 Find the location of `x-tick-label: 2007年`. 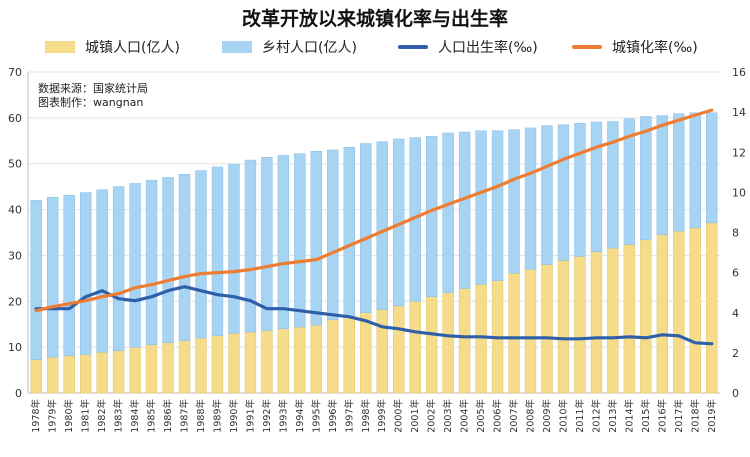

x-tick-label: 2007年 is located at coordinates (514, 416).